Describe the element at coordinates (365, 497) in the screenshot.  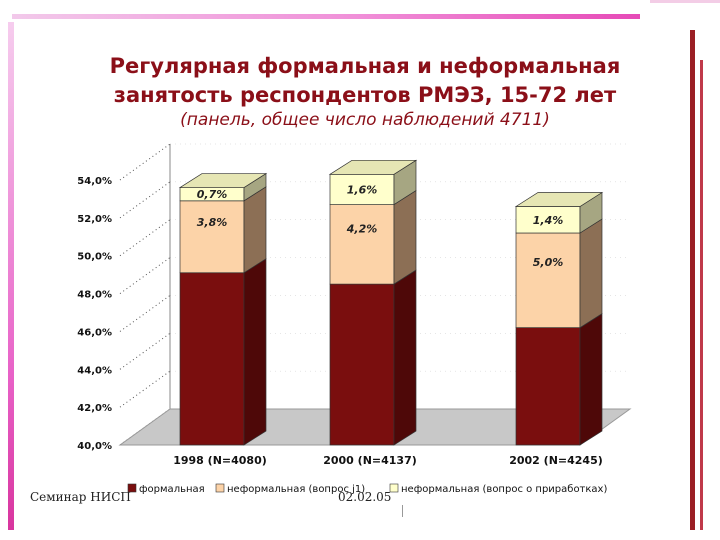
I see `footer-date: 02.02.05` at that location.